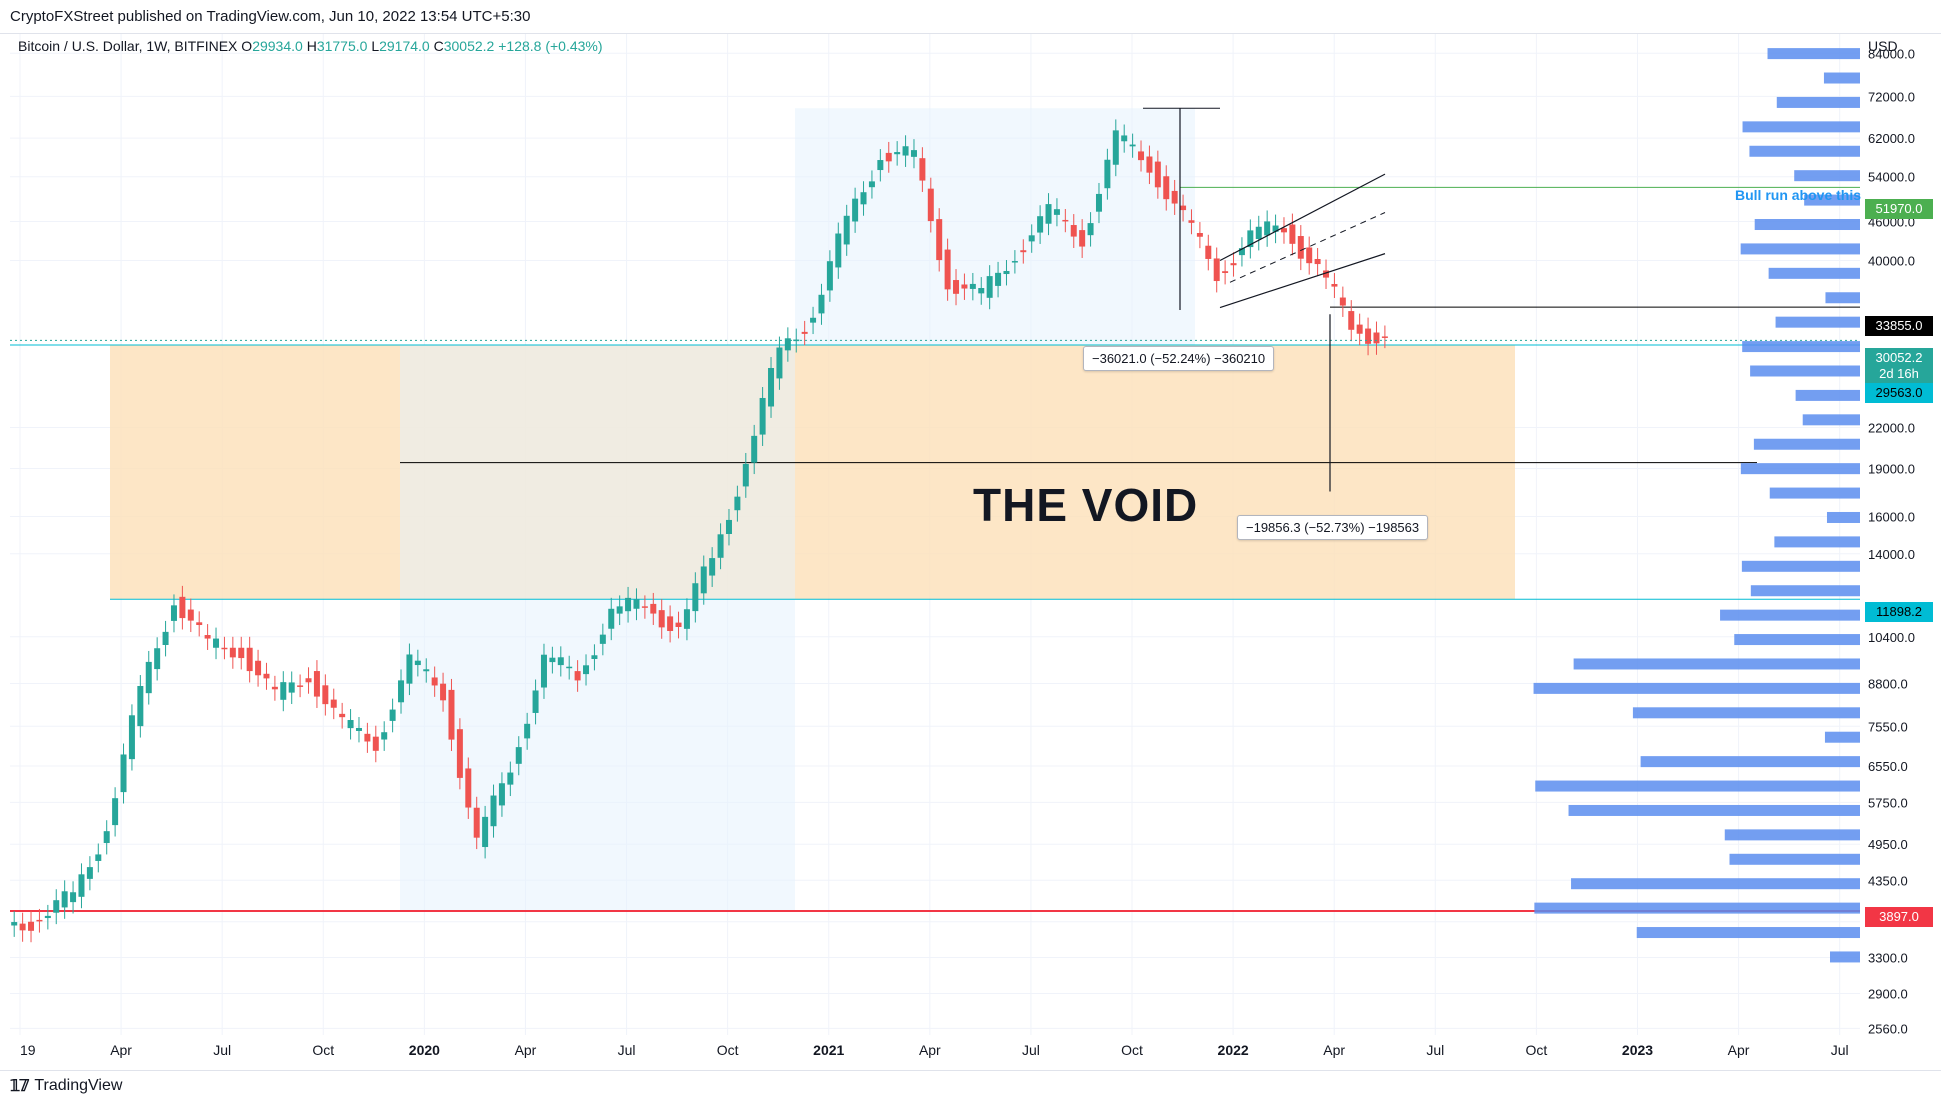 The image size is (1941, 1104). Describe the element at coordinates (1888, 880) in the screenshot. I see `y-tick-label: 4350.0` at that location.